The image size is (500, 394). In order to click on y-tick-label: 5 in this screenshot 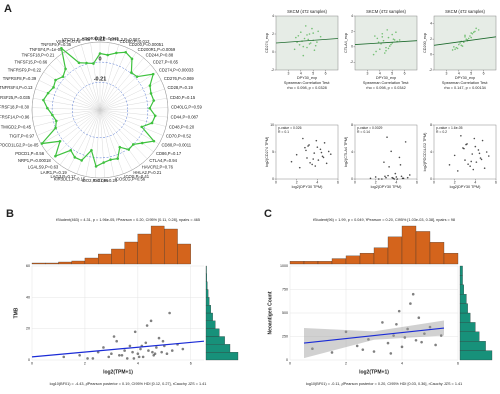, I will do `click(273, 152)`.